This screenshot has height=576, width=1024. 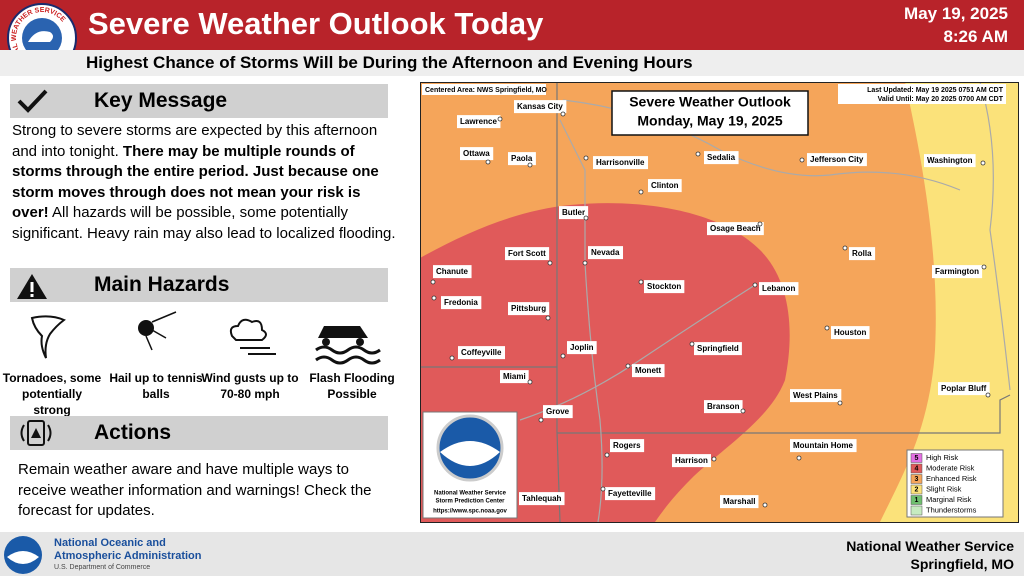 I want to click on hazard-label: Tornadoes, some potentially strong, so click(x=52, y=394).